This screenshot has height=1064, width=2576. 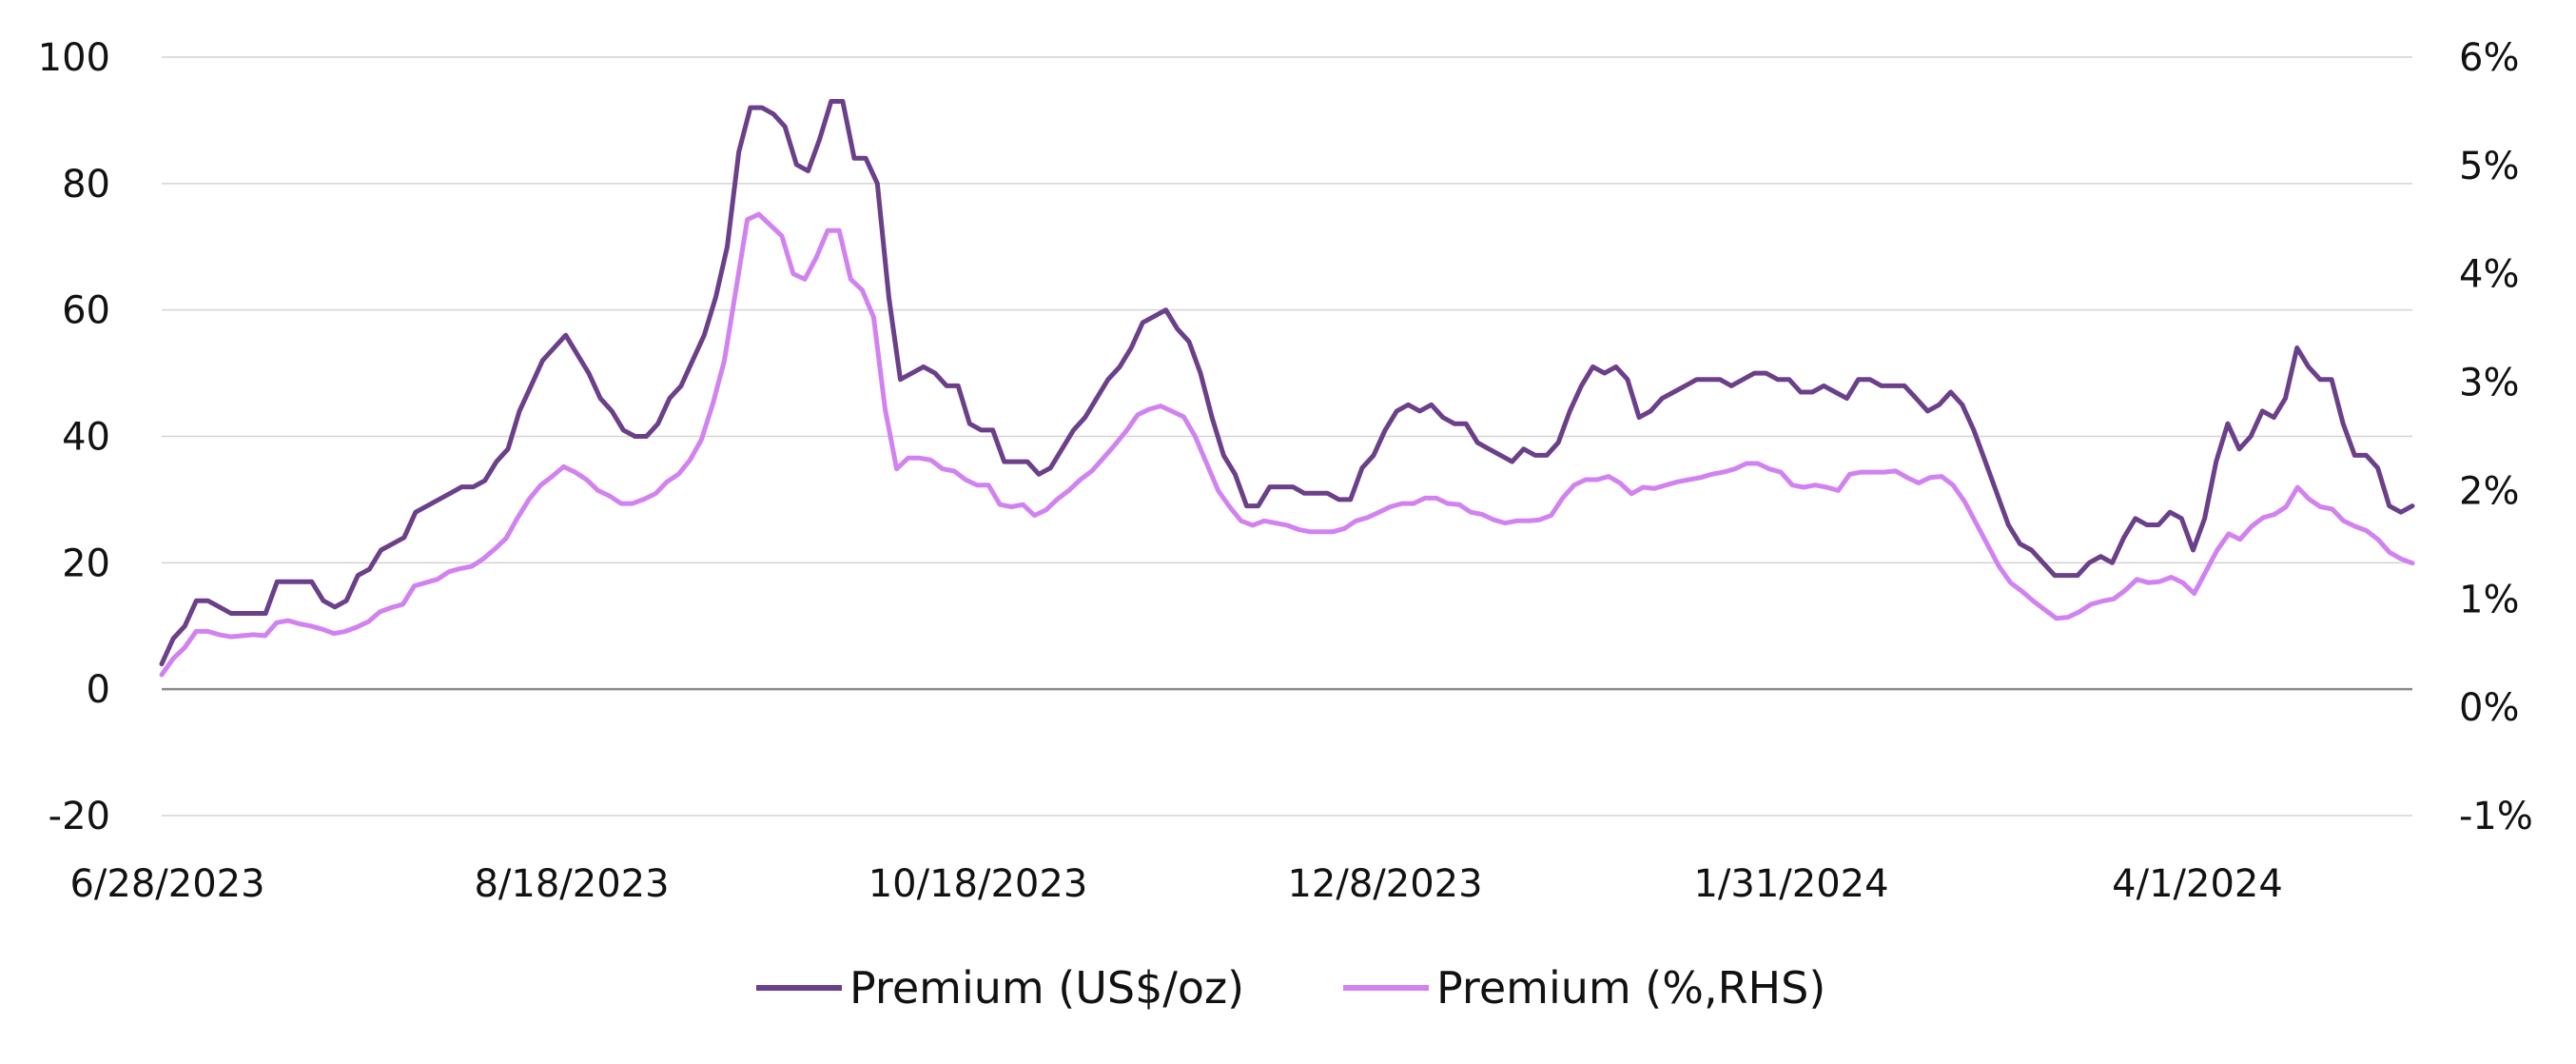 What do you see at coordinates (1046, 988) in the screenshot?
I see `legend-label: Premium (US$/oz)` at bounding box center [1046, 988].